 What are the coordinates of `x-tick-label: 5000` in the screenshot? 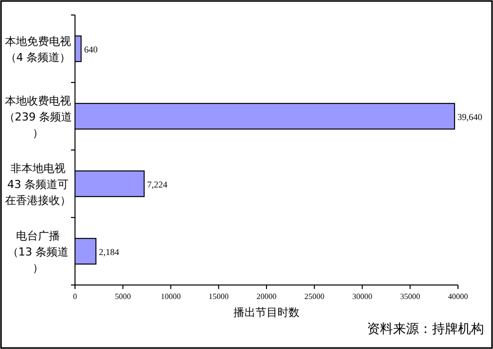 It's located at (122, 296).